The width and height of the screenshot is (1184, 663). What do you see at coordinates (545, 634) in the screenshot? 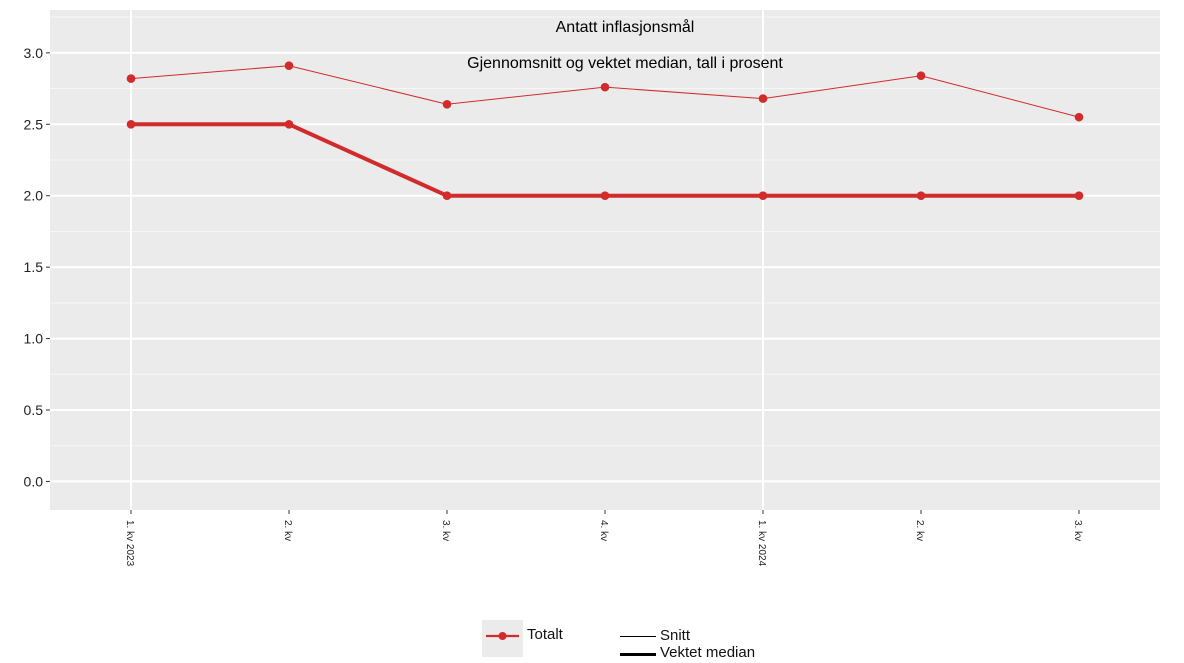
I see `legend-label-totalt: Totalt` at bounding box center [545, 634].